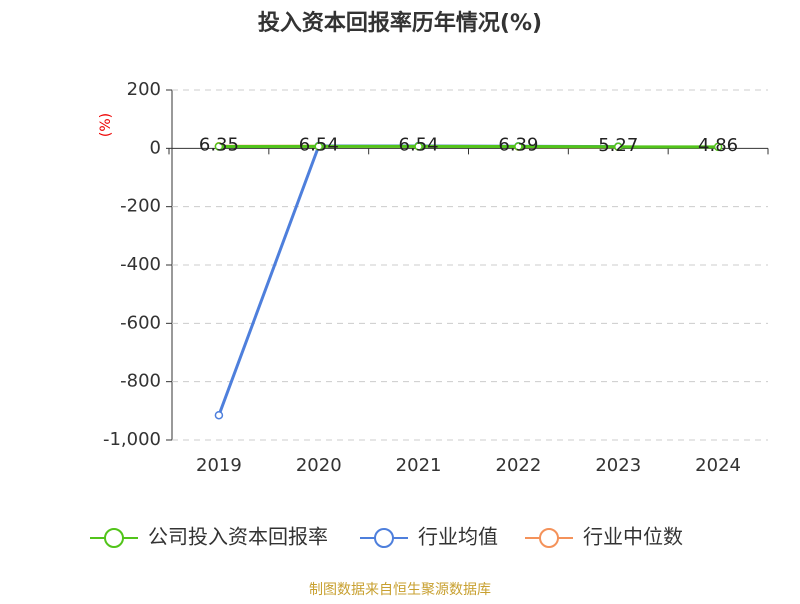  What do you see at coordinates (618, 145) in the screenshot?
I see `data-label: 5.27` at bounding box center [618, 145].